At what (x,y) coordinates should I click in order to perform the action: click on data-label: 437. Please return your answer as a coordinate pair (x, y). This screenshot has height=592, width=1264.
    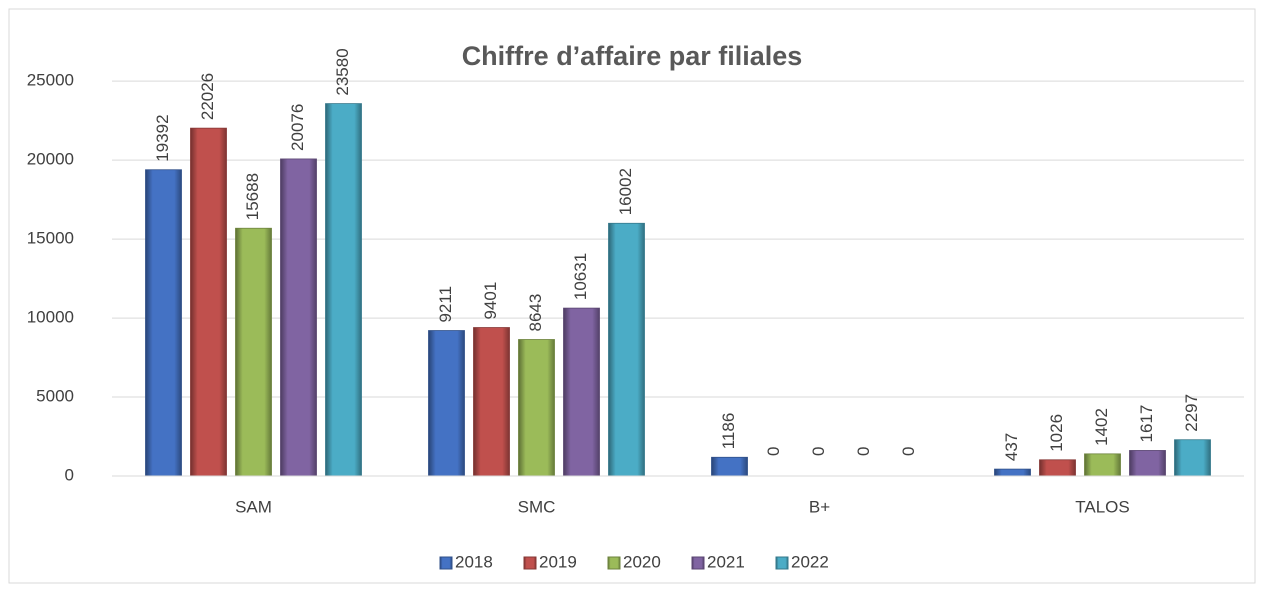
    Looking at the image, I should click on (1011, 447).